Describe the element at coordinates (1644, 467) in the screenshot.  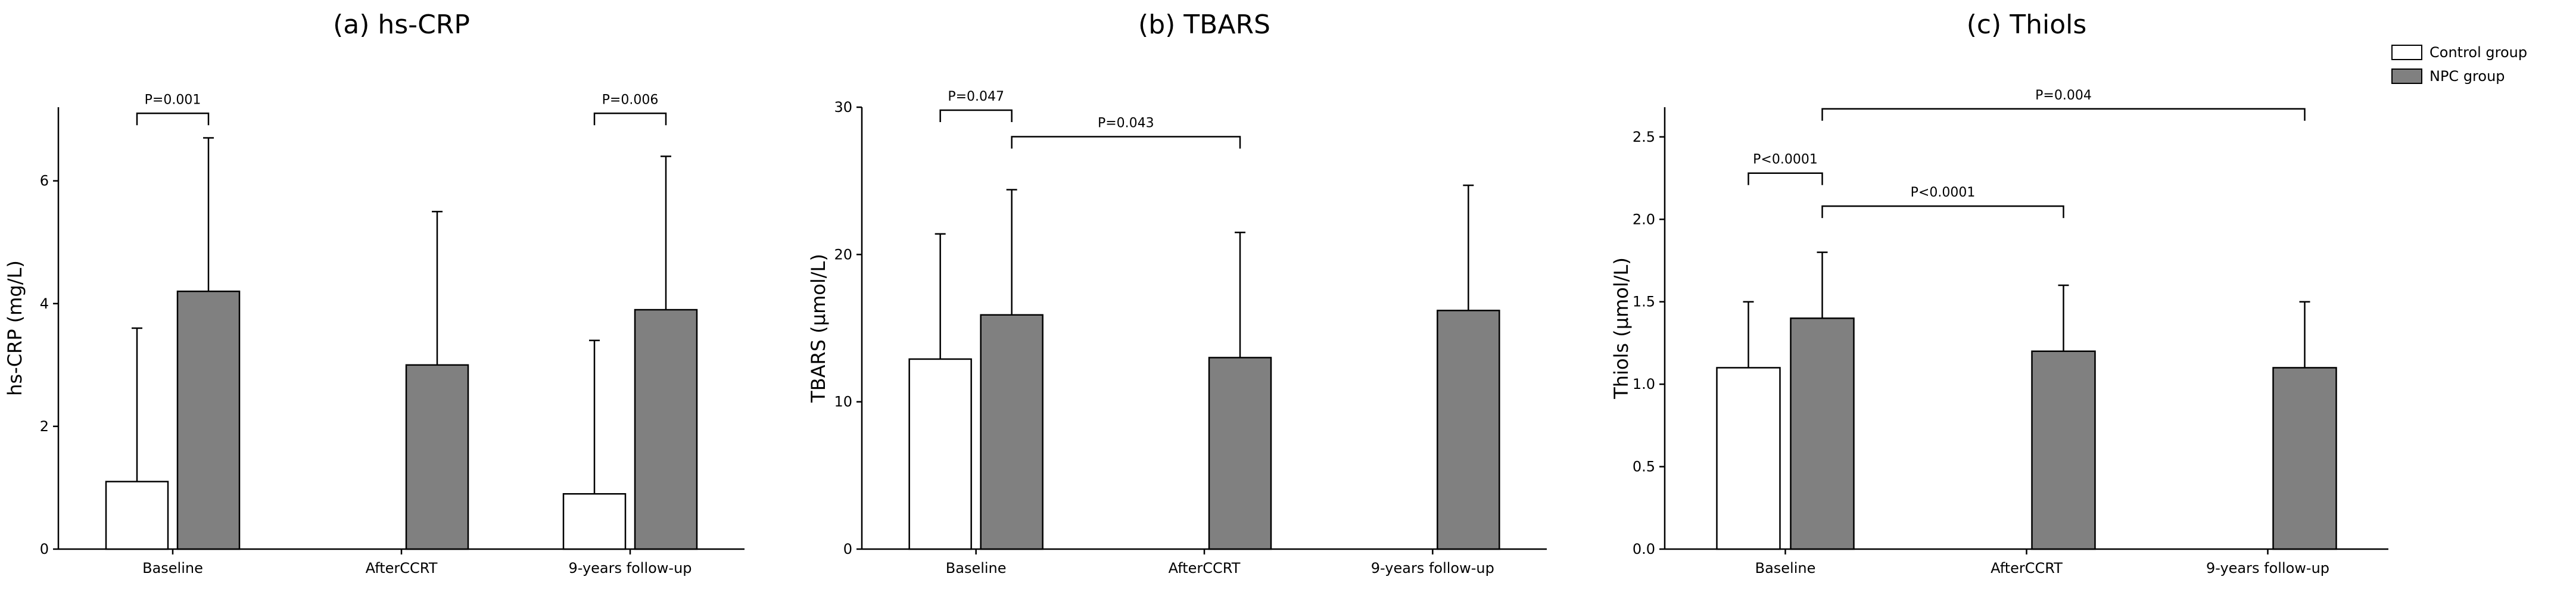
I see `y-tick-label: 0.5` at that location.